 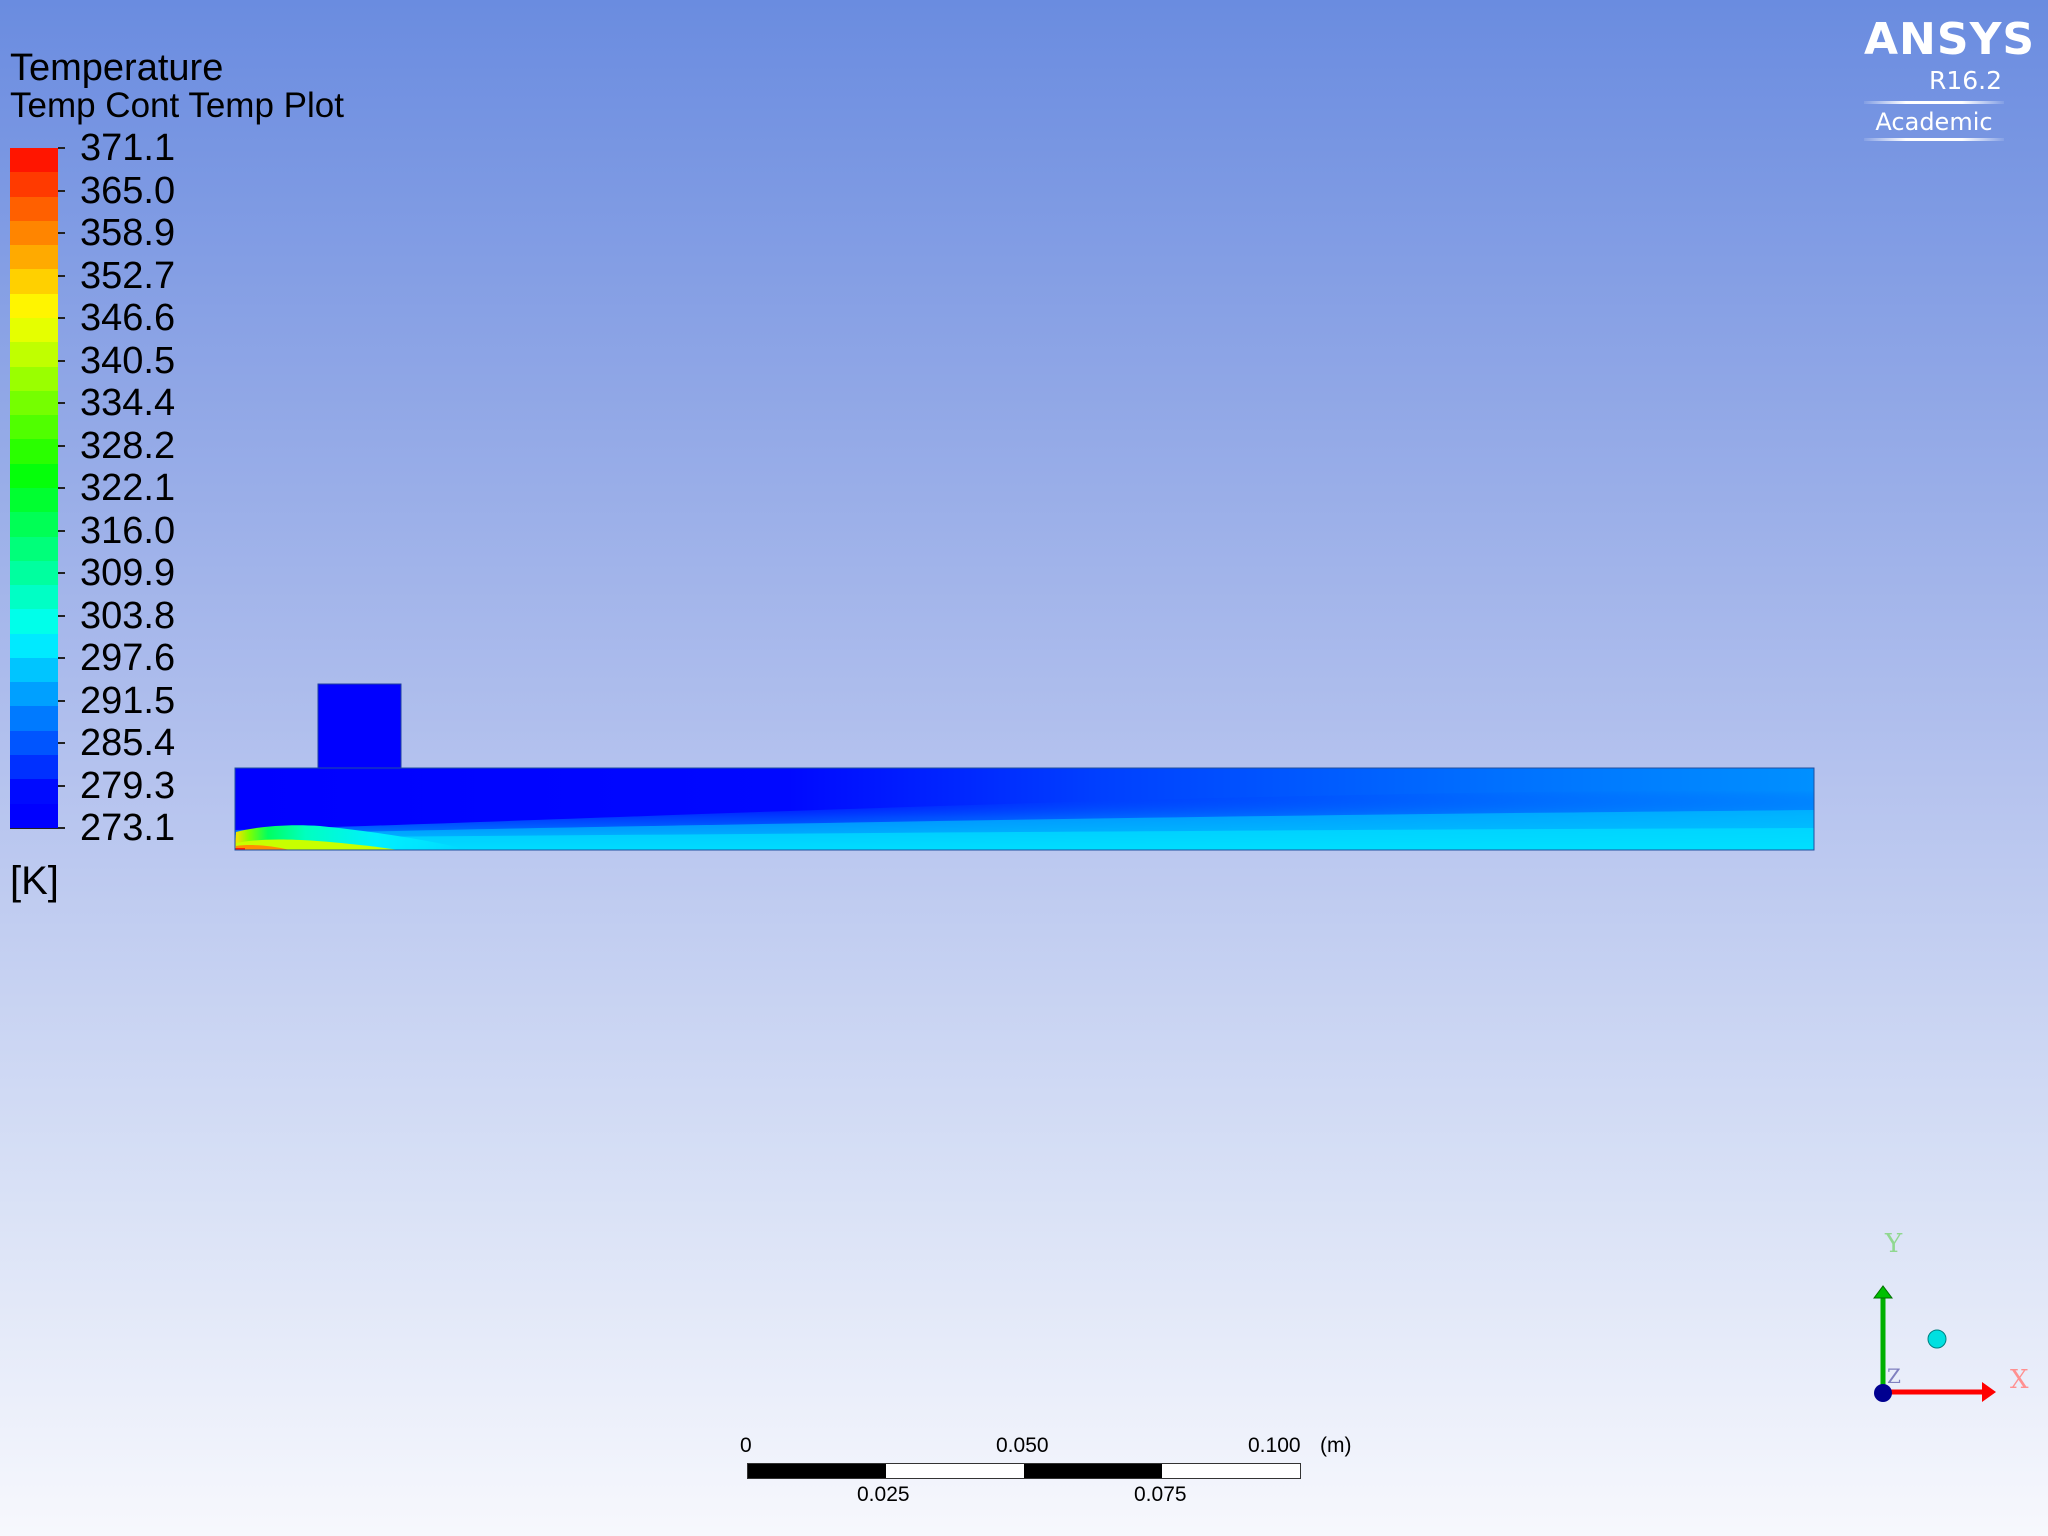 I want to click on legend-label: 358.9, so click(x=128, y=233).